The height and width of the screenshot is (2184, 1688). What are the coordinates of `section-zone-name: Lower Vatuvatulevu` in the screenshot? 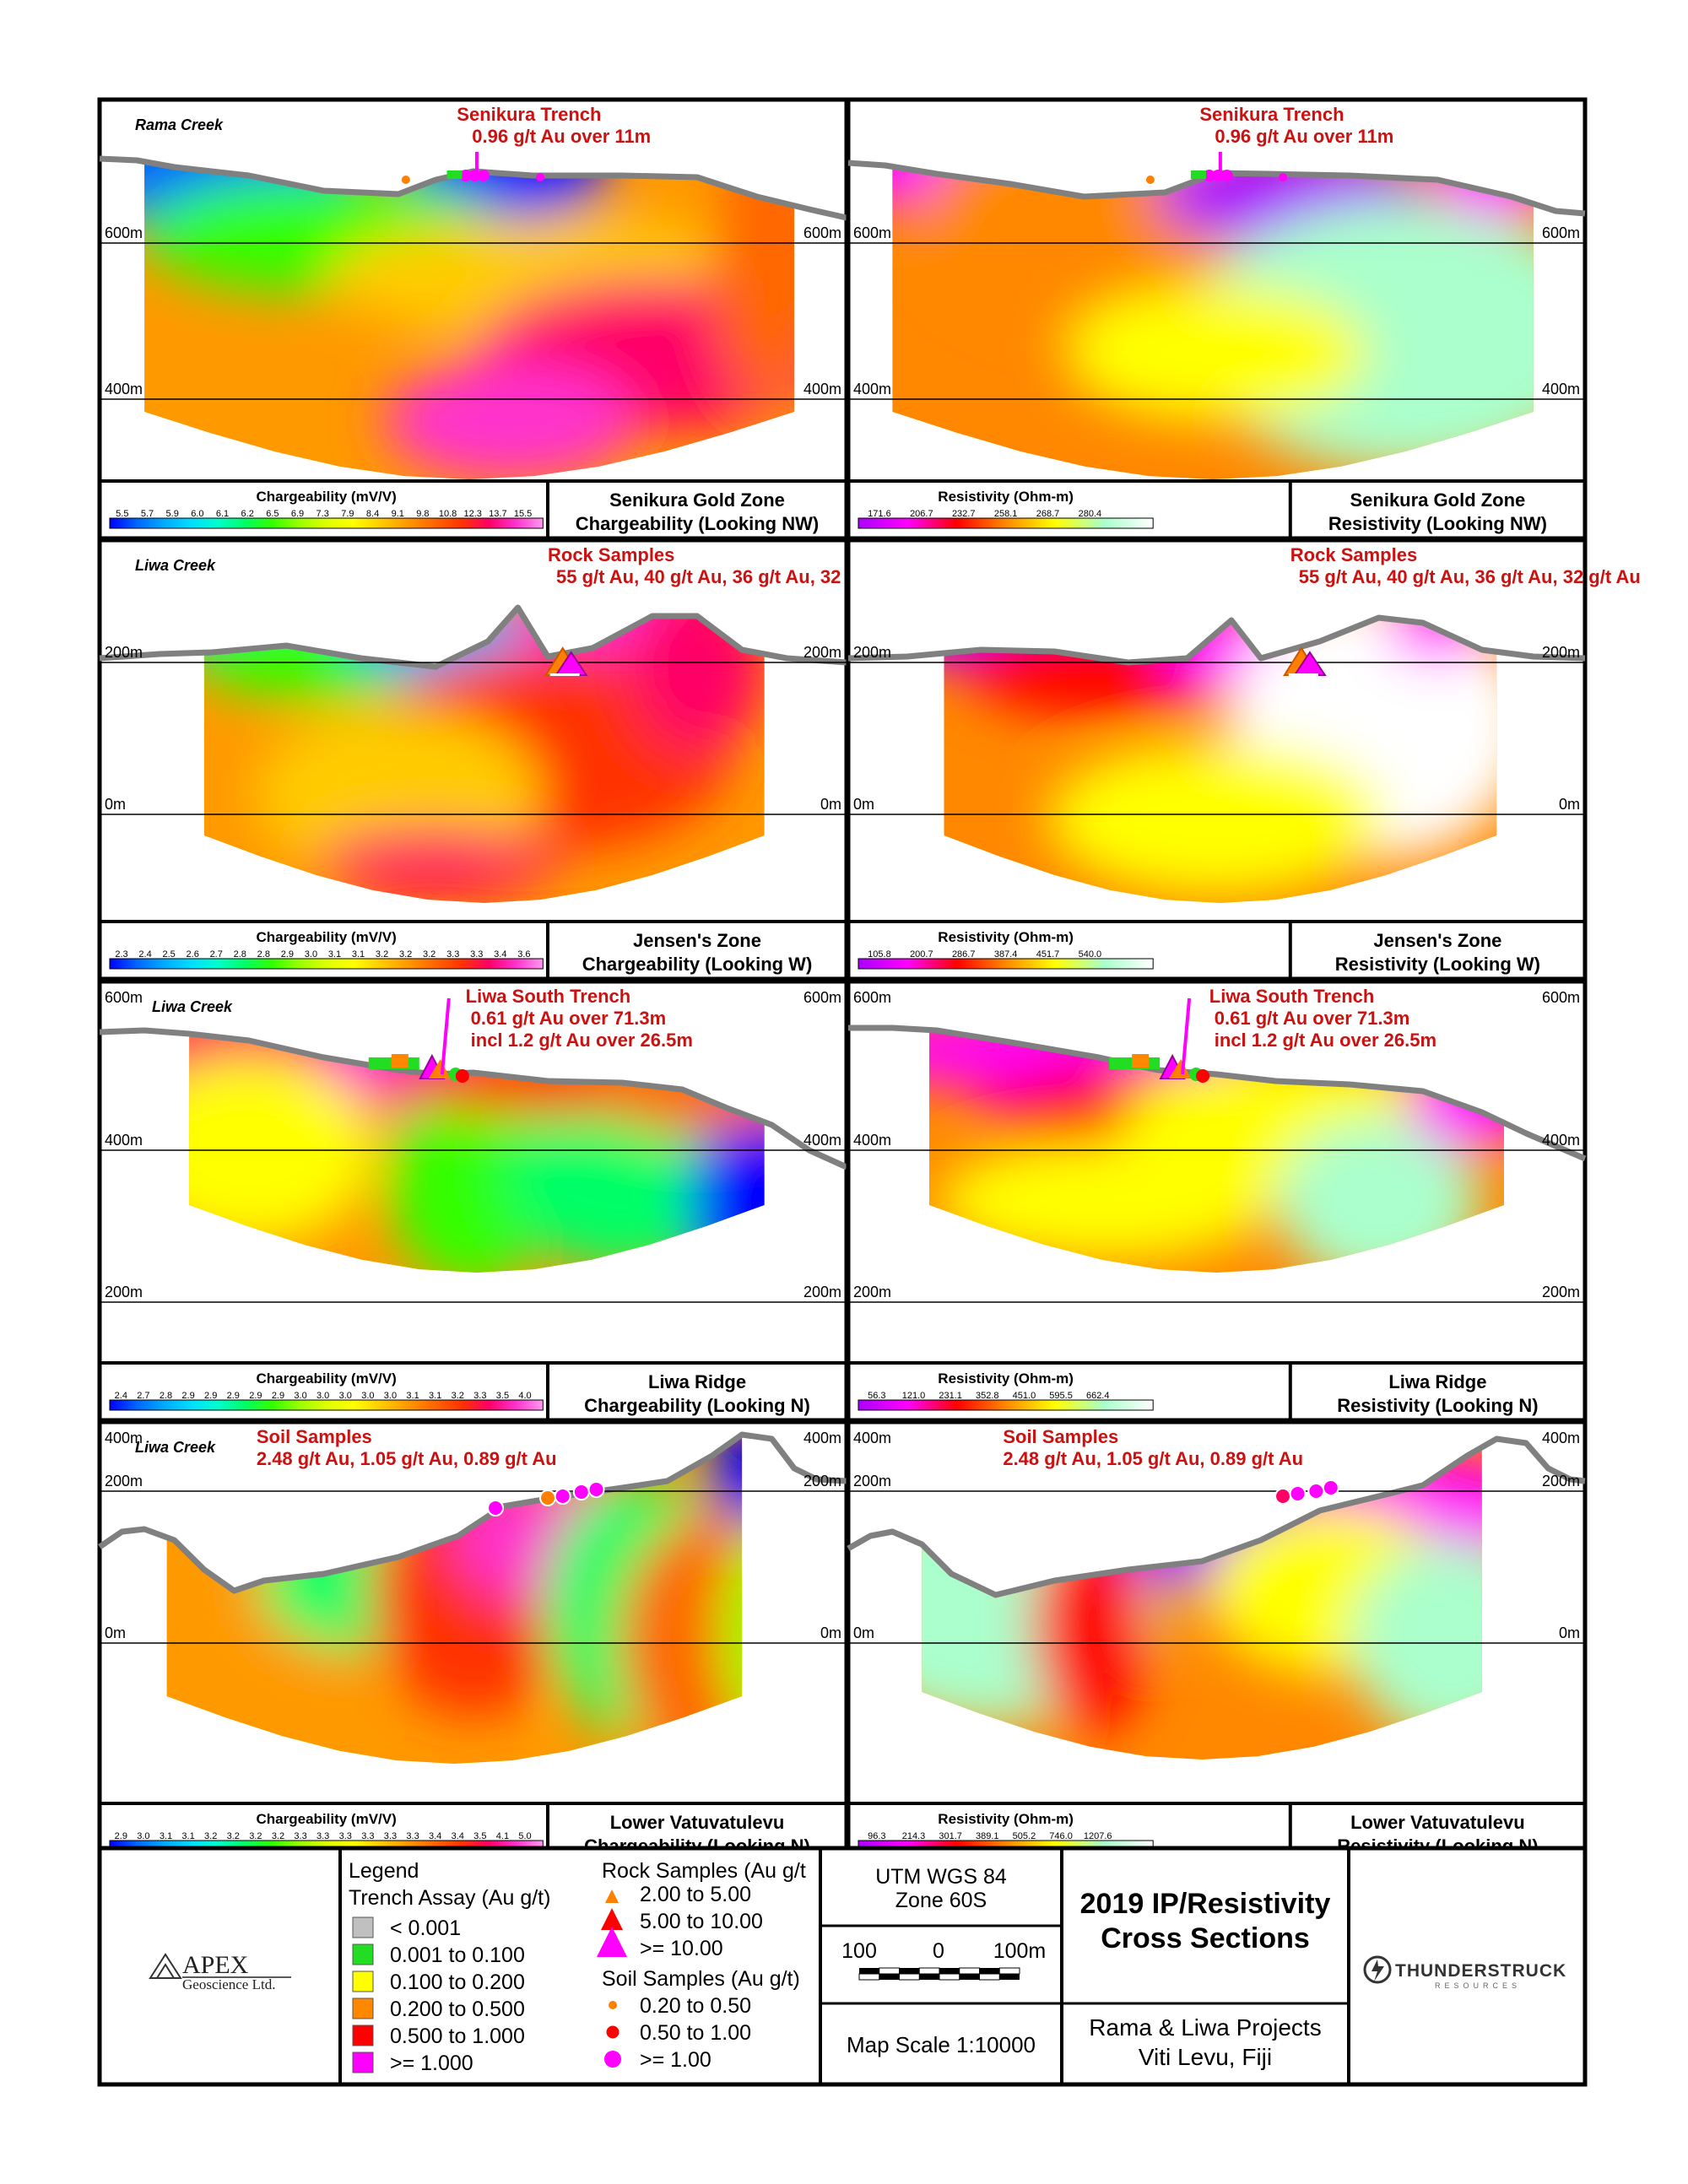 It's located at (697, 1822).